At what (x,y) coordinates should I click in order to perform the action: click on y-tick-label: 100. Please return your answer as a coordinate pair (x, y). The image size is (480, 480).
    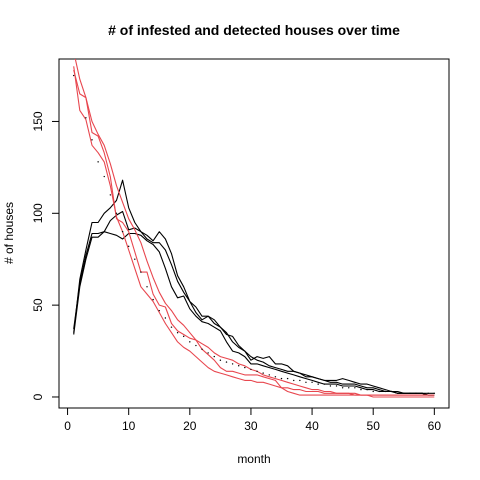
    Looking at the image, I should click on (38, 213).